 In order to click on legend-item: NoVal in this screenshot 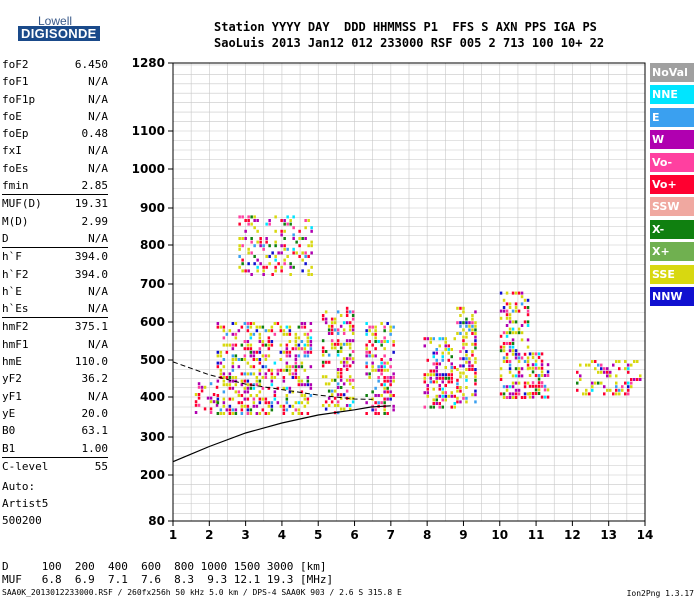, I will do `click(672, 72)`.